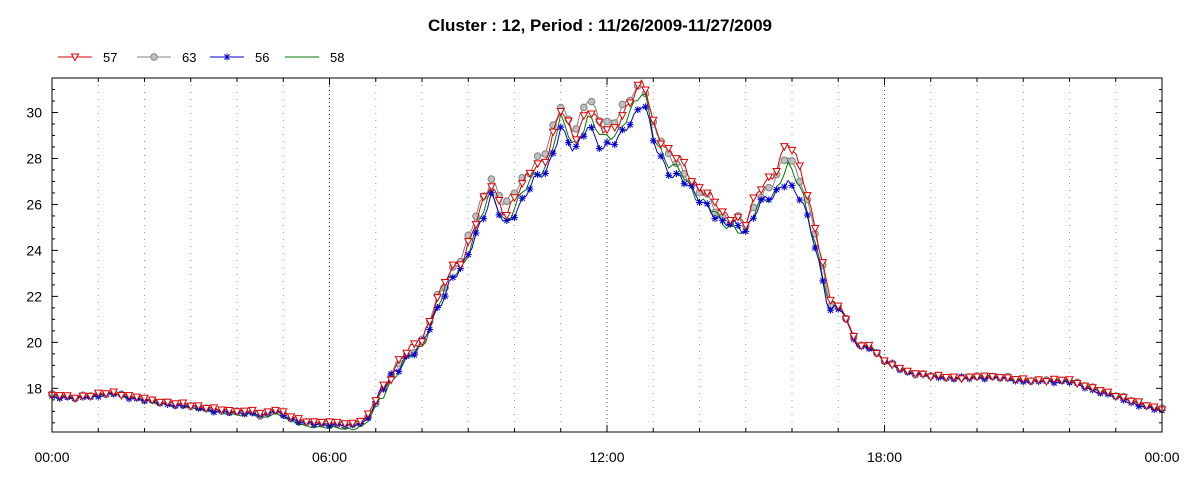 This screenshot has height=480, width=1200. Describe the element at coordinates (34, 204) in the screenshot. I see `y-tick-label: 26` at that location.